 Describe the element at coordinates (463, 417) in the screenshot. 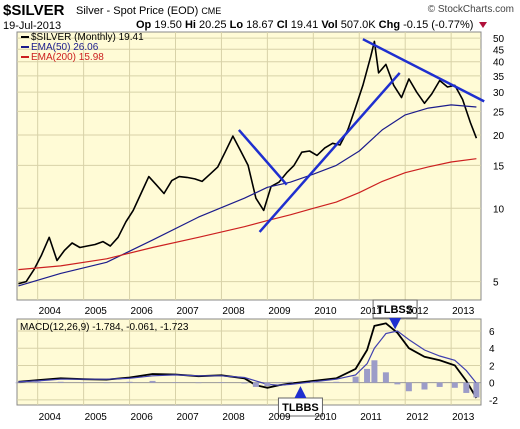

I see `macd-x-tick-label: 2013` at that location.